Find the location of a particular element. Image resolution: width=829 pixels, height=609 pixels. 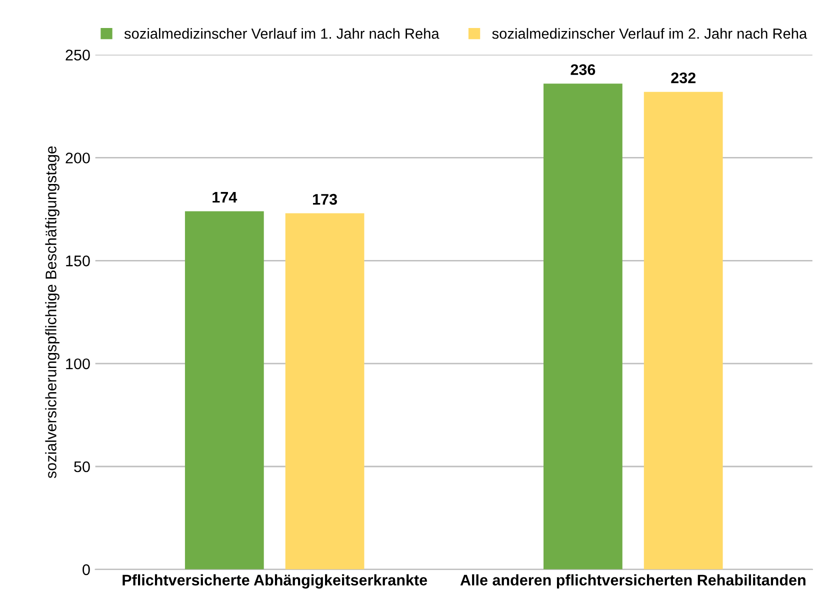

y-tick-label: 50 is located at coordinates (82, 466).